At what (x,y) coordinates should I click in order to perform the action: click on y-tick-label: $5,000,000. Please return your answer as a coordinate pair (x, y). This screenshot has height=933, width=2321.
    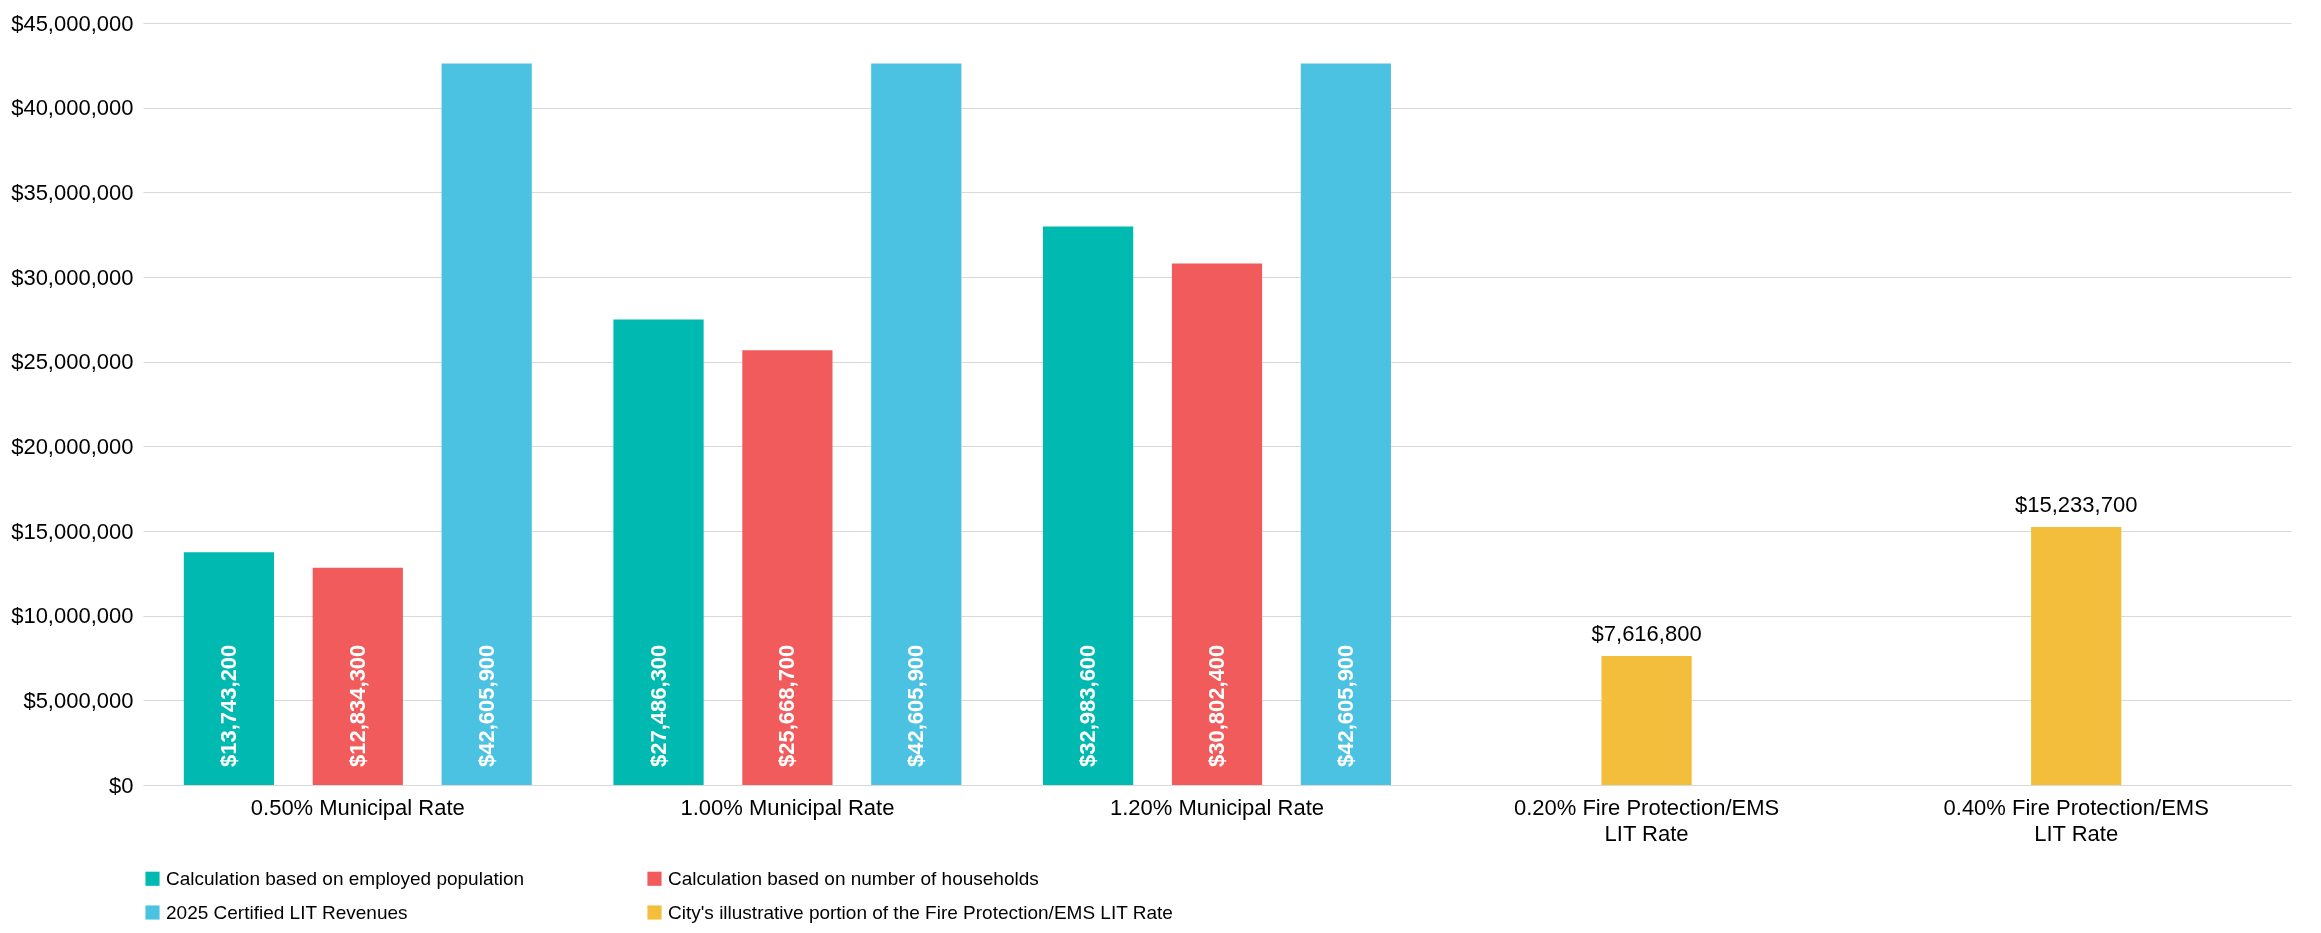
    Looking at the image, I should click on (78, 700).